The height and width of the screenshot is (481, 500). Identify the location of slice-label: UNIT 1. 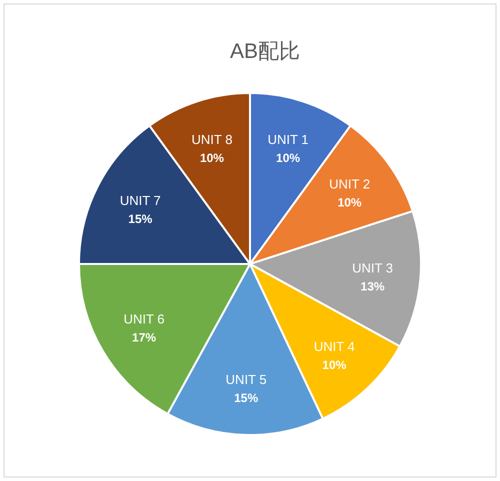
(288, 139).